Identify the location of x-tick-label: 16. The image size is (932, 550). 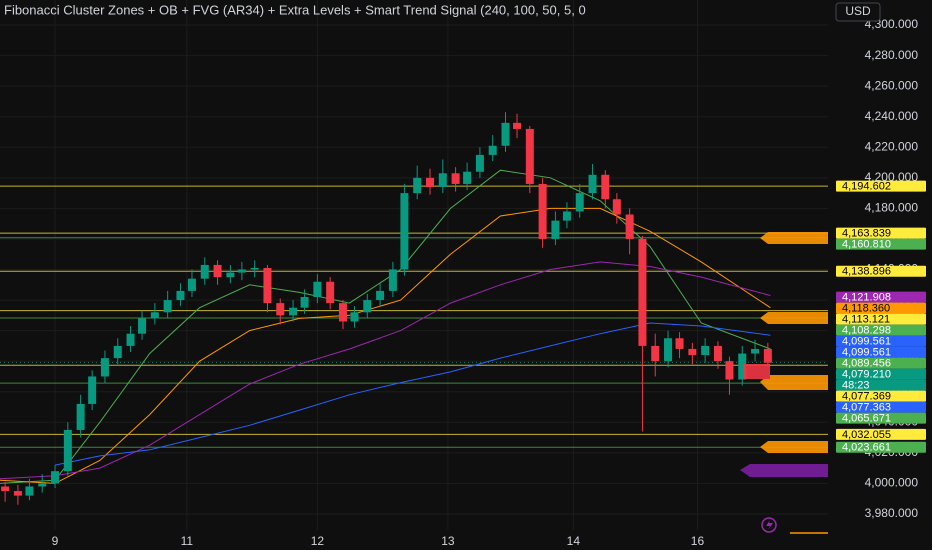
(698, 541).